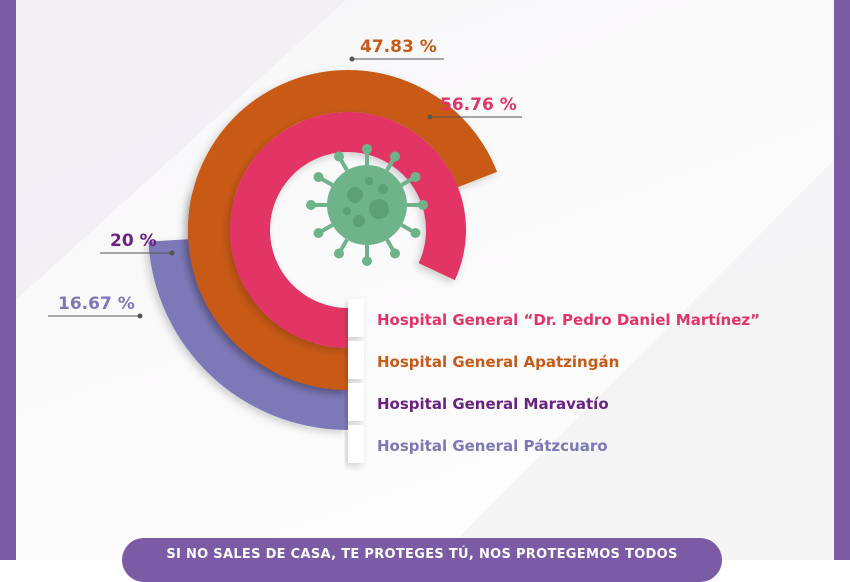 The height and width of the screenshot is (582, 850). I want to click on legend-label-1: Hospital General Apatzingán, so click(498, 362).